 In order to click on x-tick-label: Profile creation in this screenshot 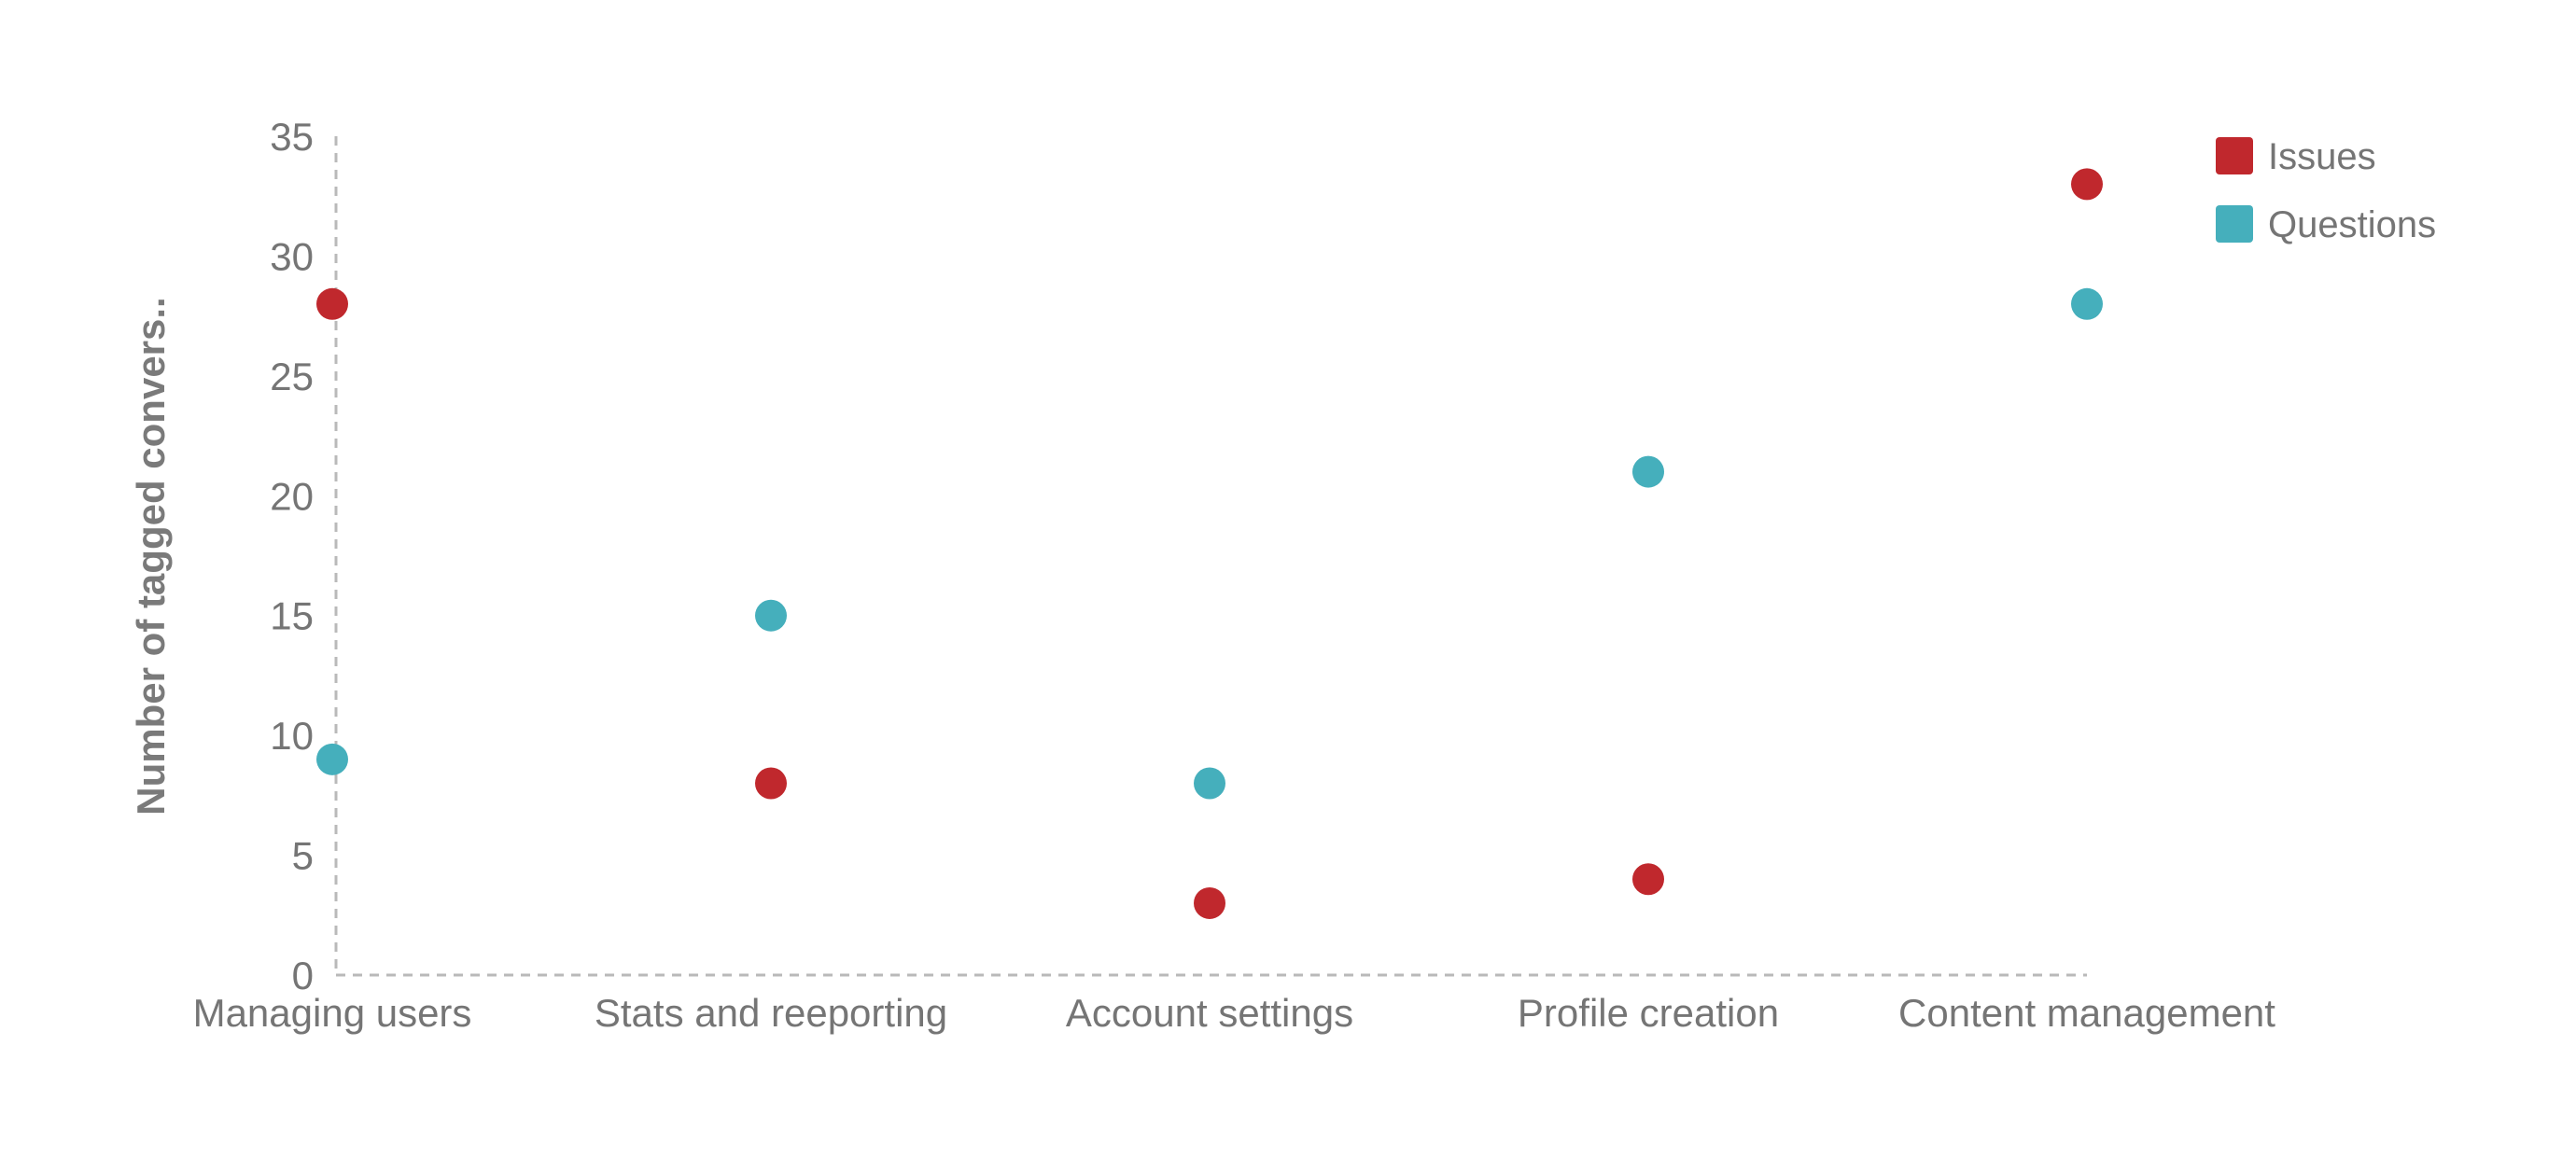, I will do `click(1648, 1013)`.